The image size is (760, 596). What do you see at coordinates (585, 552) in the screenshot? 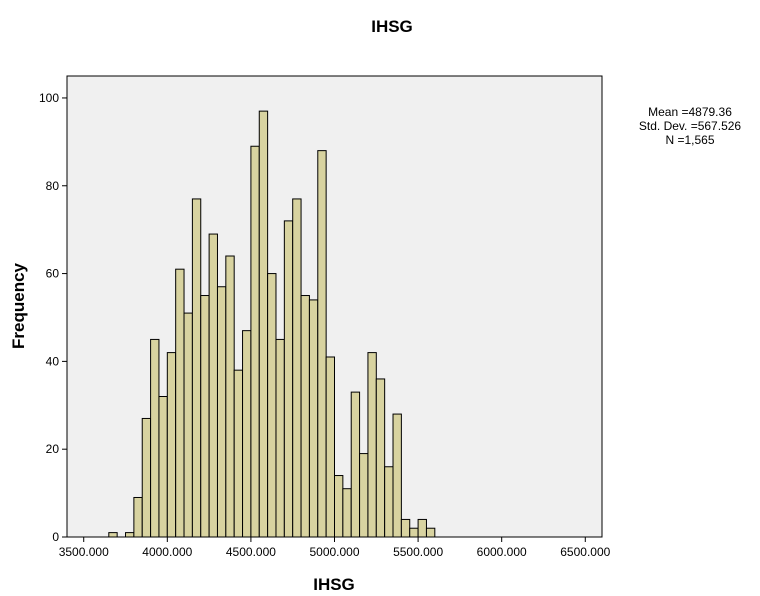
I see `x-tick-label: 6500.000` at bounding box center [585, 552].